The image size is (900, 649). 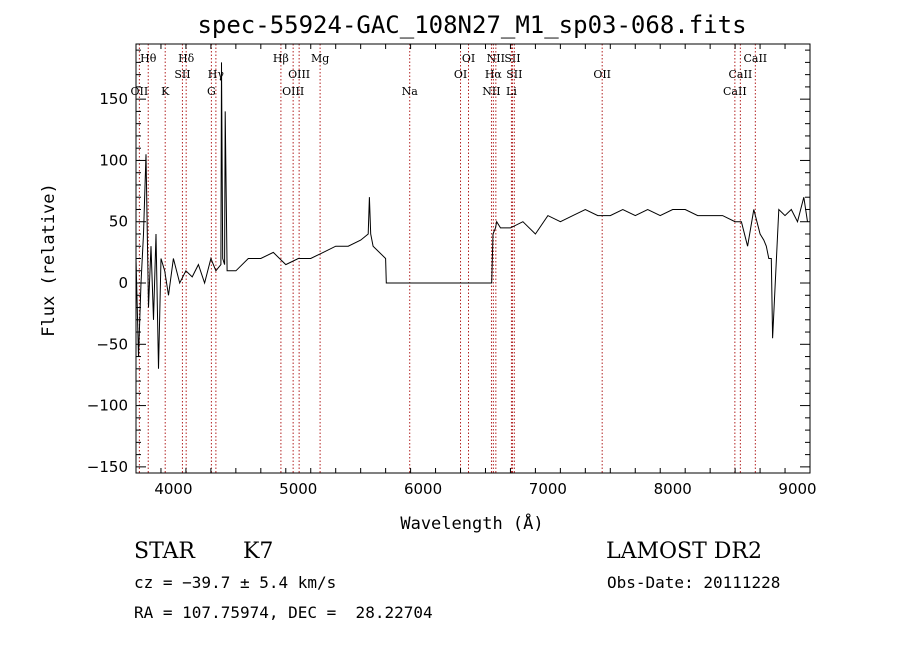 What do you see at coordinates (471, 25) in the screenshot?
I see `chart-title: spec-55924-GAC_108N27_M1_sp03-068.fits` at bounding box center [471, 25].